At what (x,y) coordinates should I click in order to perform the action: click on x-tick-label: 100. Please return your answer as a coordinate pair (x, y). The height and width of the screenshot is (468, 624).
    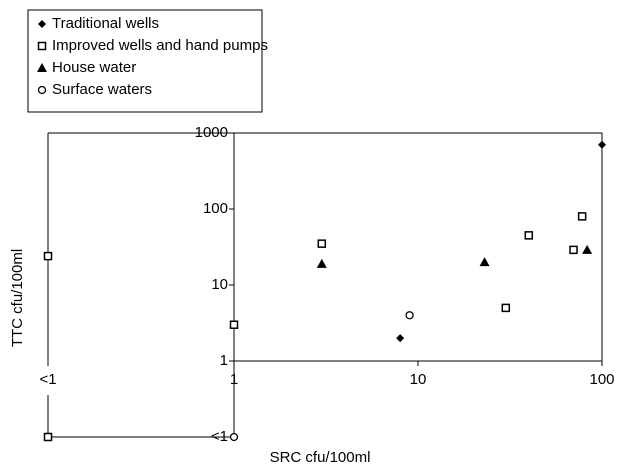
    Looking at the image, I should click on (601, 379).